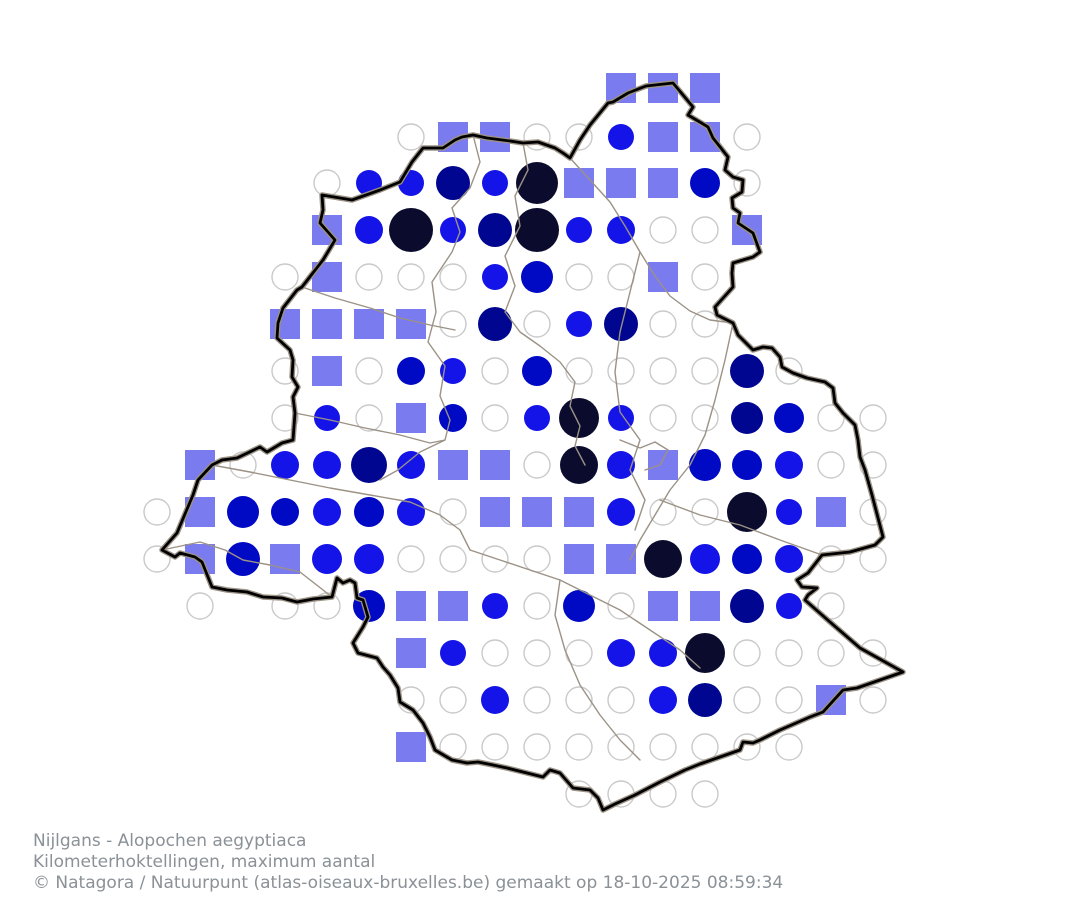 The image size is (1074, 900). What do you see at coordinates (170, 841) in the screenshot?
I see `species-title: Nijlgans - Alopochen aegyptiaca` at bounding box center [170, 841].